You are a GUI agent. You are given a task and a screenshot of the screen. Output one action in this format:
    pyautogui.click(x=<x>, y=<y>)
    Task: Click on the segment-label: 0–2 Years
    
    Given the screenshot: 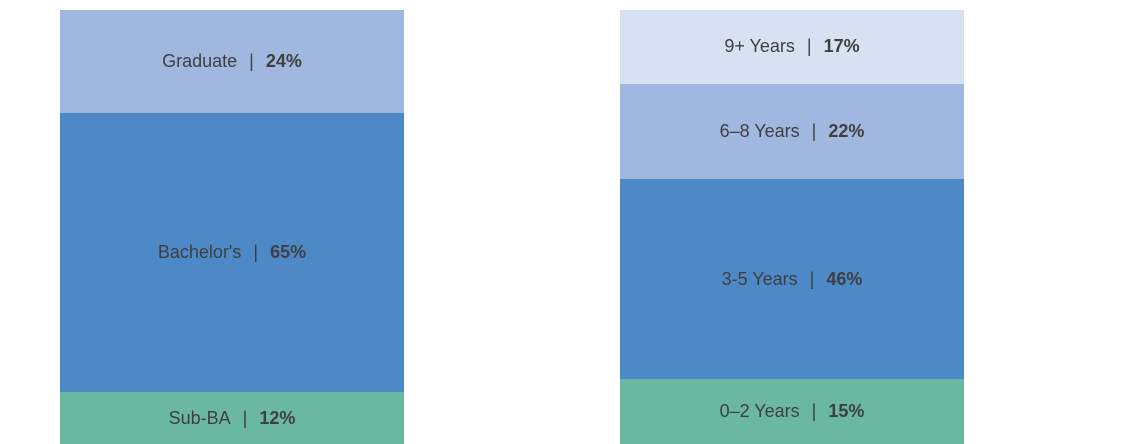 What is the action you would take?
    pyautogui.click(x=759, y=410)
    